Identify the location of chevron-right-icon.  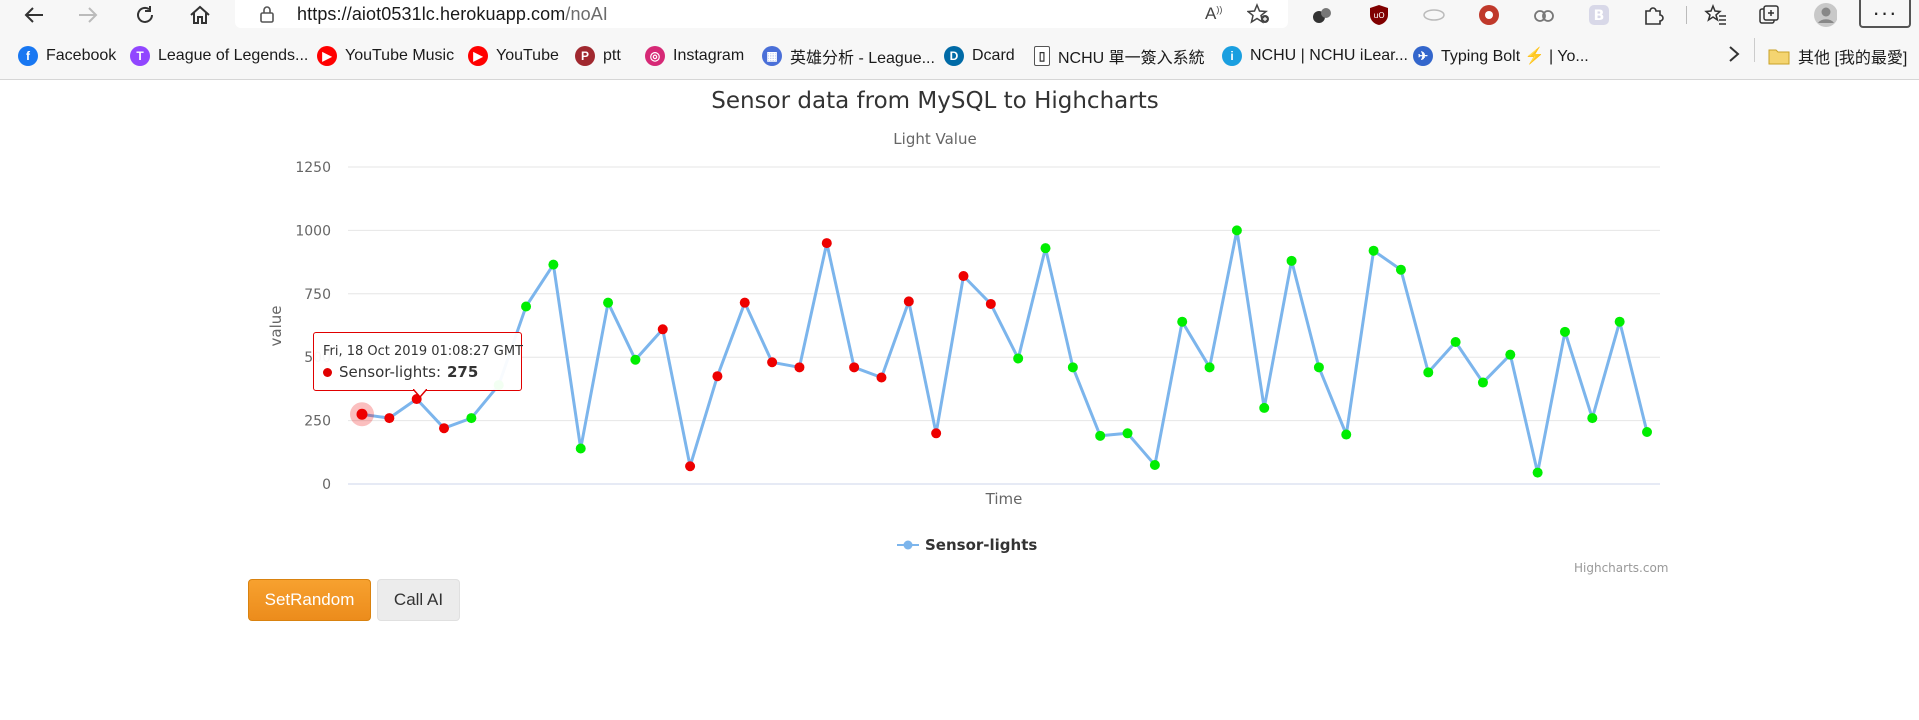
(1734, 56).